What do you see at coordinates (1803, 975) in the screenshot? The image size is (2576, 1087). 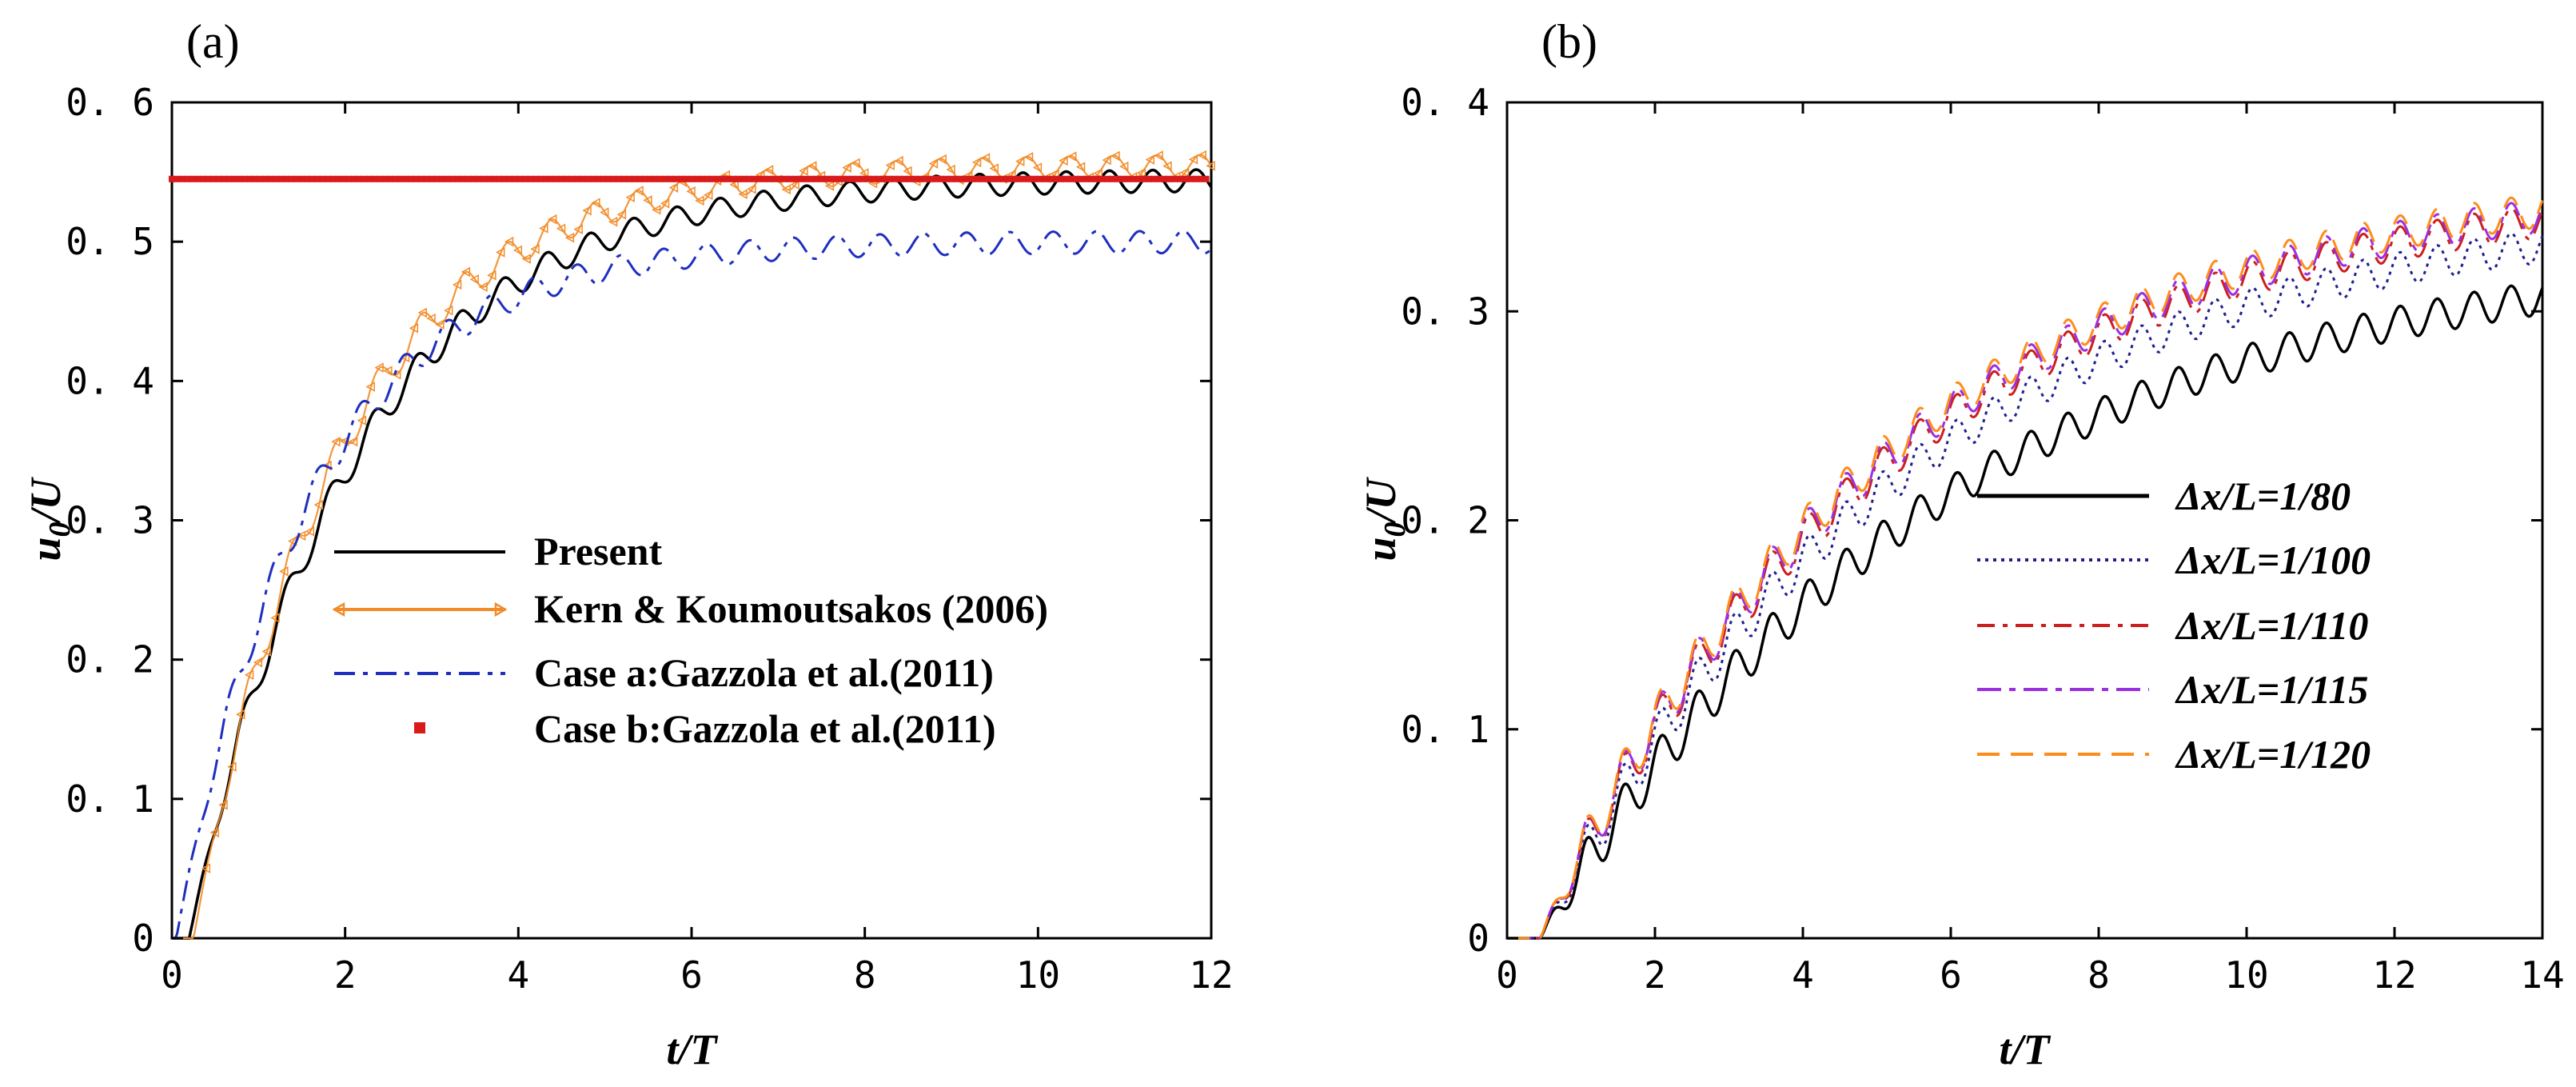 I see `panel-b-x-tick-label: 4` at bounding box center [1803, 975].